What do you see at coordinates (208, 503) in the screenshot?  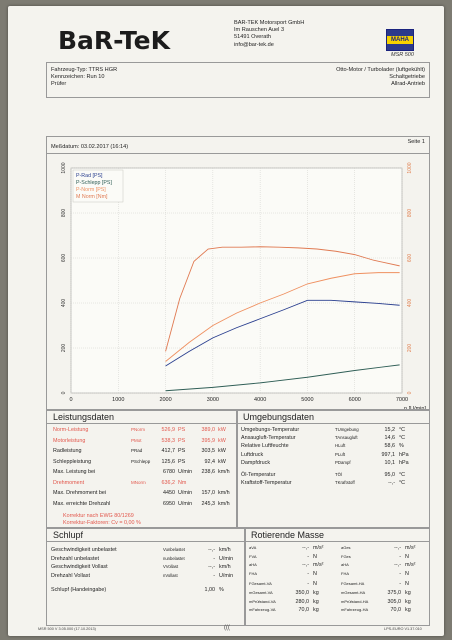 I see `leistung-value2: 245,3` at bounding box center [208, 503].